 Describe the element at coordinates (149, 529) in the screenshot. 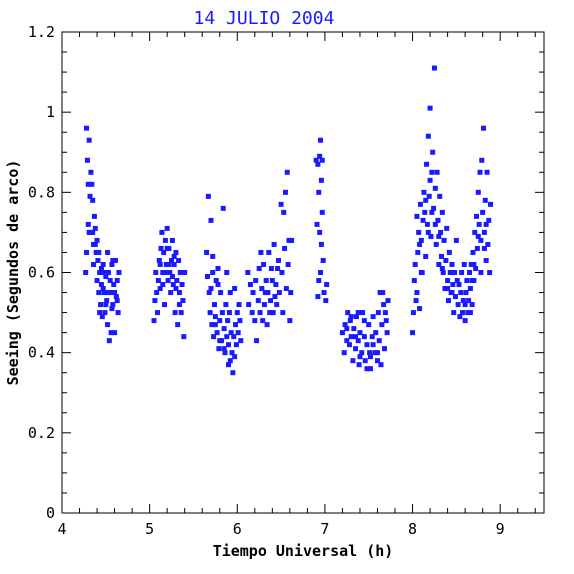

I see `x-tick-label: 5` at that location.